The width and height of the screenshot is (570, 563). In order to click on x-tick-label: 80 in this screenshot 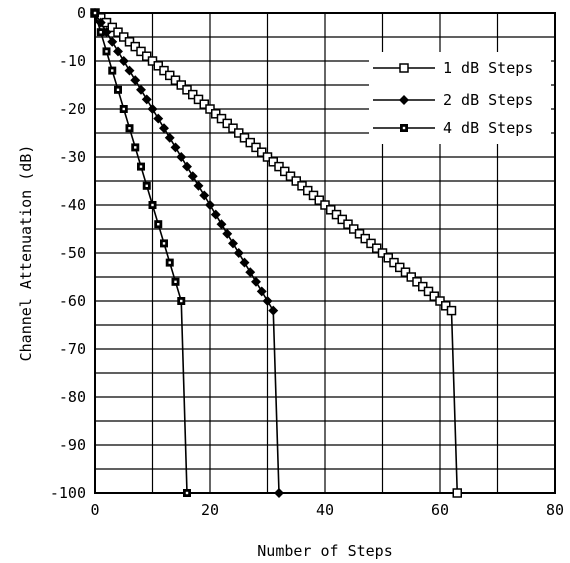, I will do `click(555, 510)`.